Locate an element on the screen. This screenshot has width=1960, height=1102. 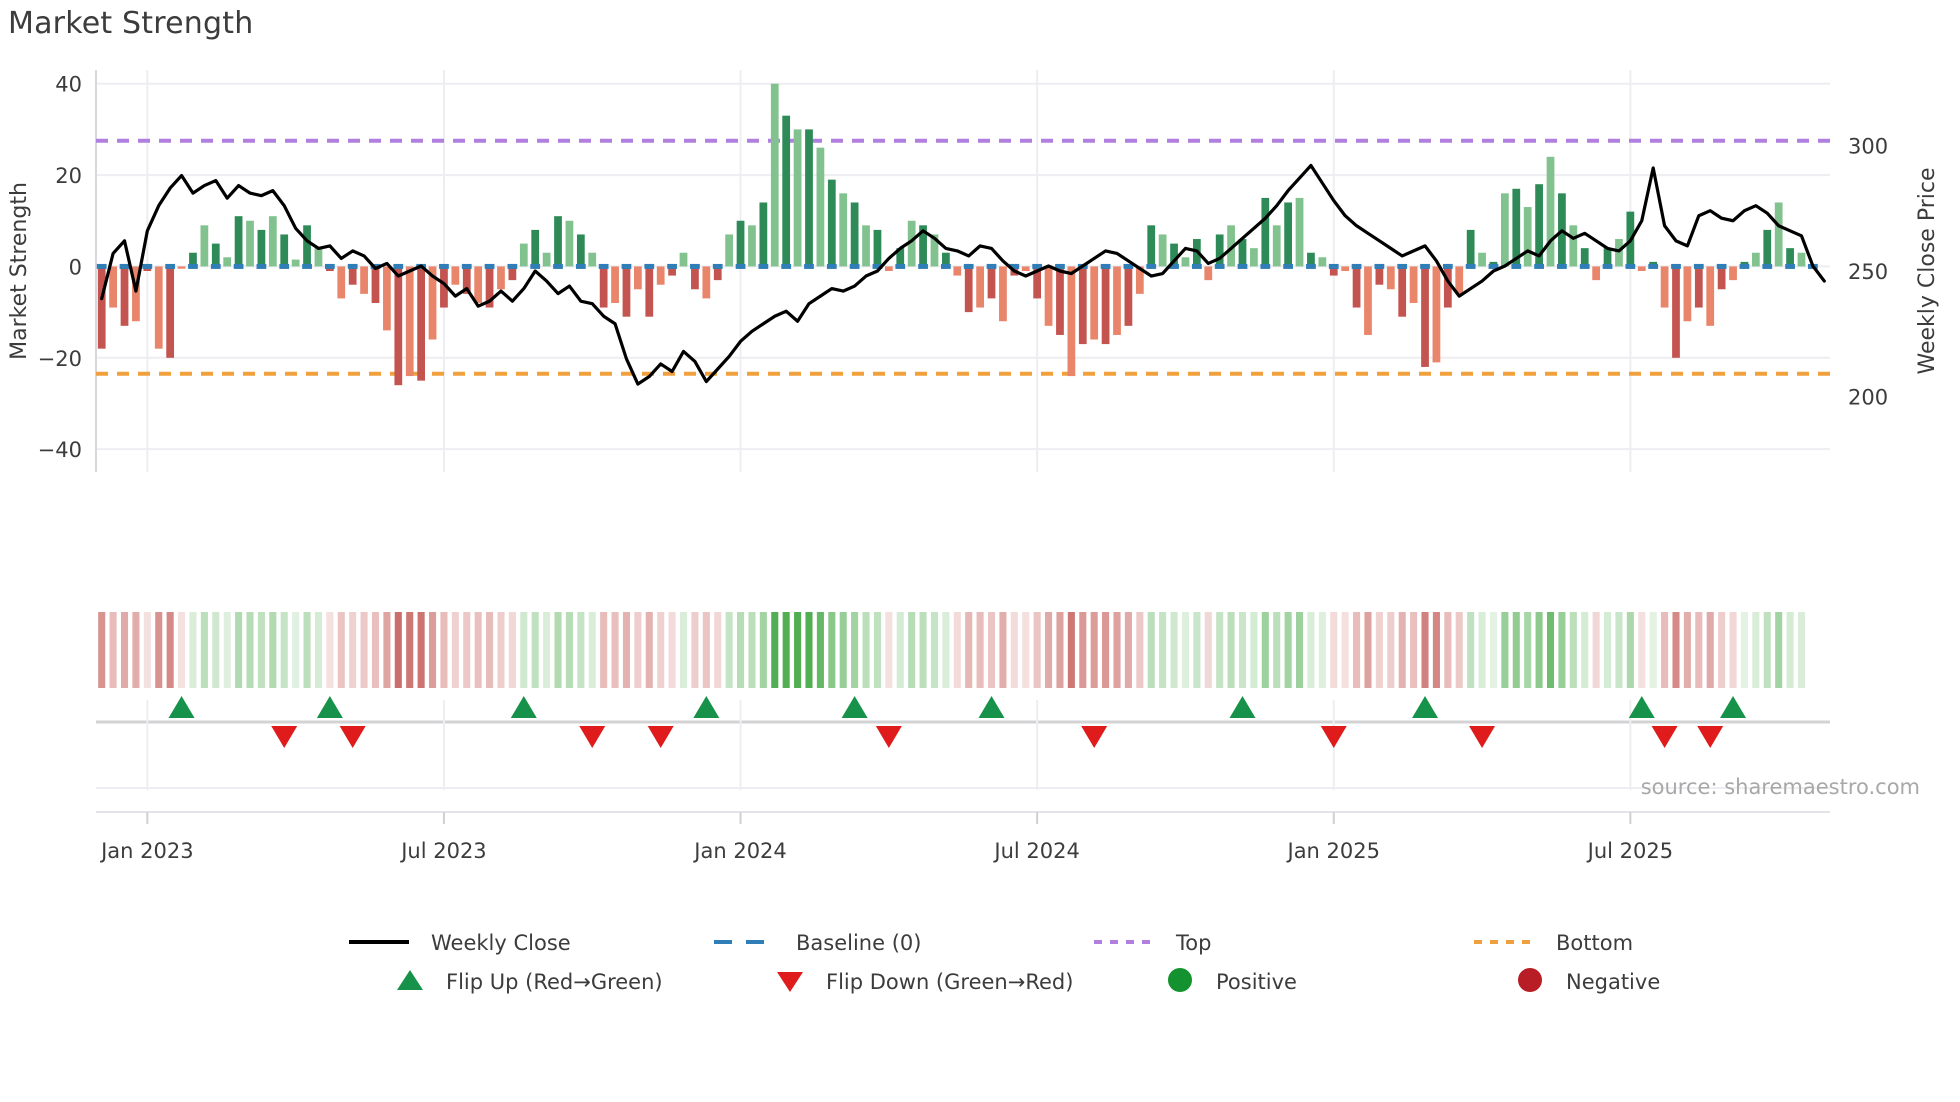
y-axis-tick-left: −40 is located at coordinates (60, 450).